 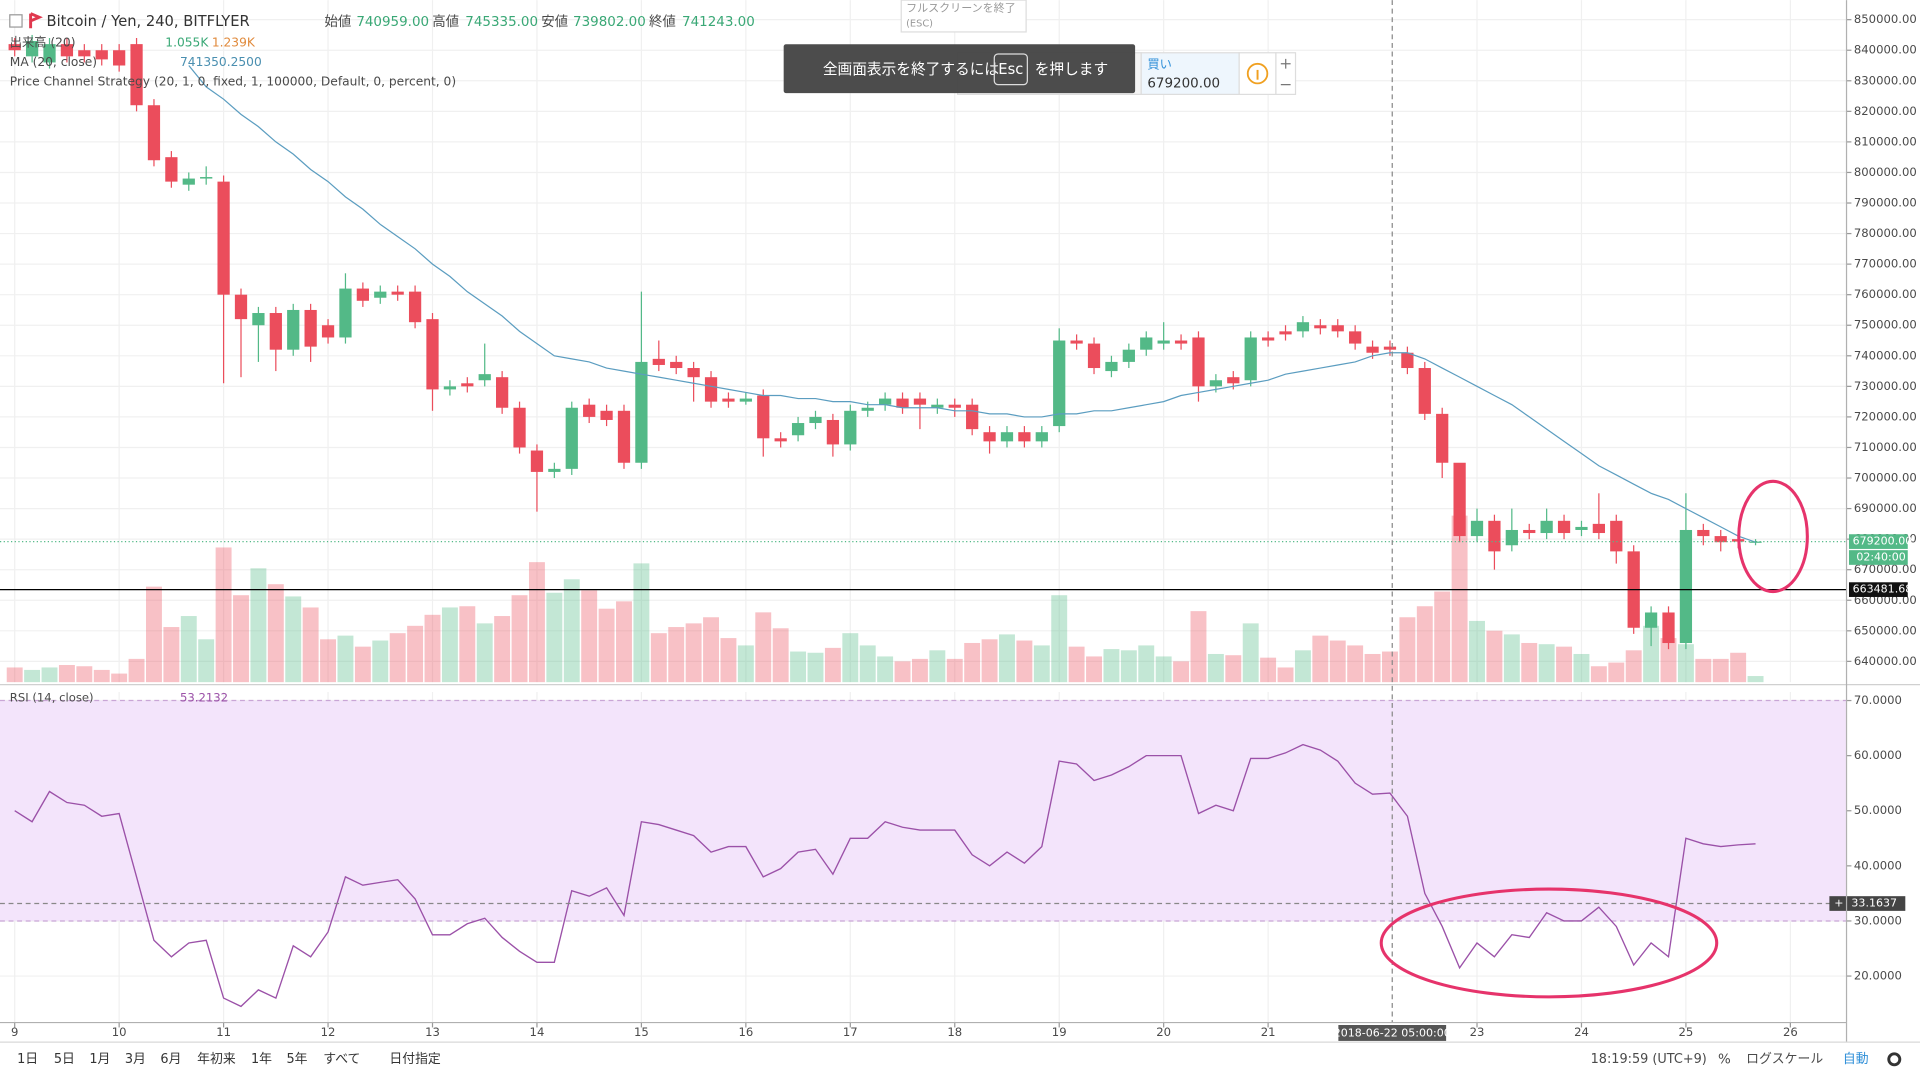 What do you see at coordinates (119, 1032) in the screenshot?
I see `x-tick-label: 10` at bounding box center [119, 1032].